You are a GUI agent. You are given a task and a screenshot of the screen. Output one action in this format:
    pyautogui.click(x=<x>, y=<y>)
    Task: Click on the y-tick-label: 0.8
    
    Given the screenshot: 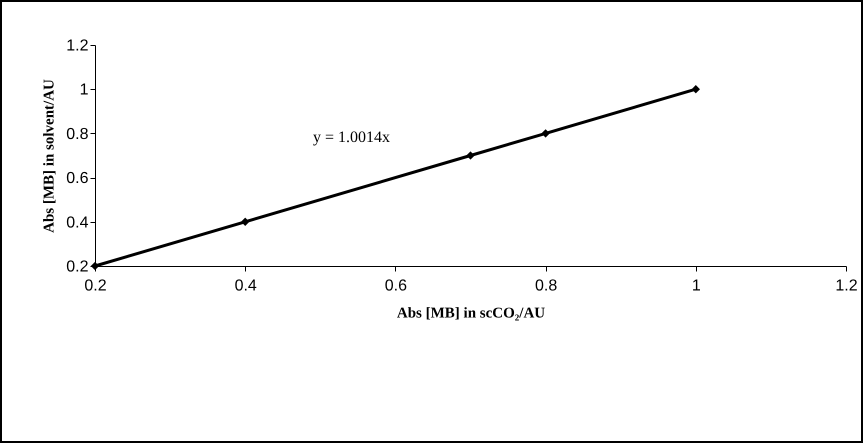 What is the action you would take?
    pyautogui.click(x=77, y=134)
    